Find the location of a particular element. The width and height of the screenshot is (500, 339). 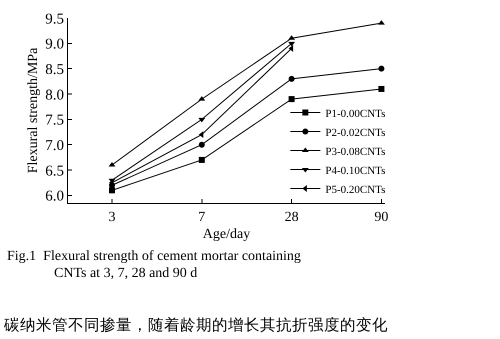

y-tick-label: 6.5 is located at coordinates (54, 171).